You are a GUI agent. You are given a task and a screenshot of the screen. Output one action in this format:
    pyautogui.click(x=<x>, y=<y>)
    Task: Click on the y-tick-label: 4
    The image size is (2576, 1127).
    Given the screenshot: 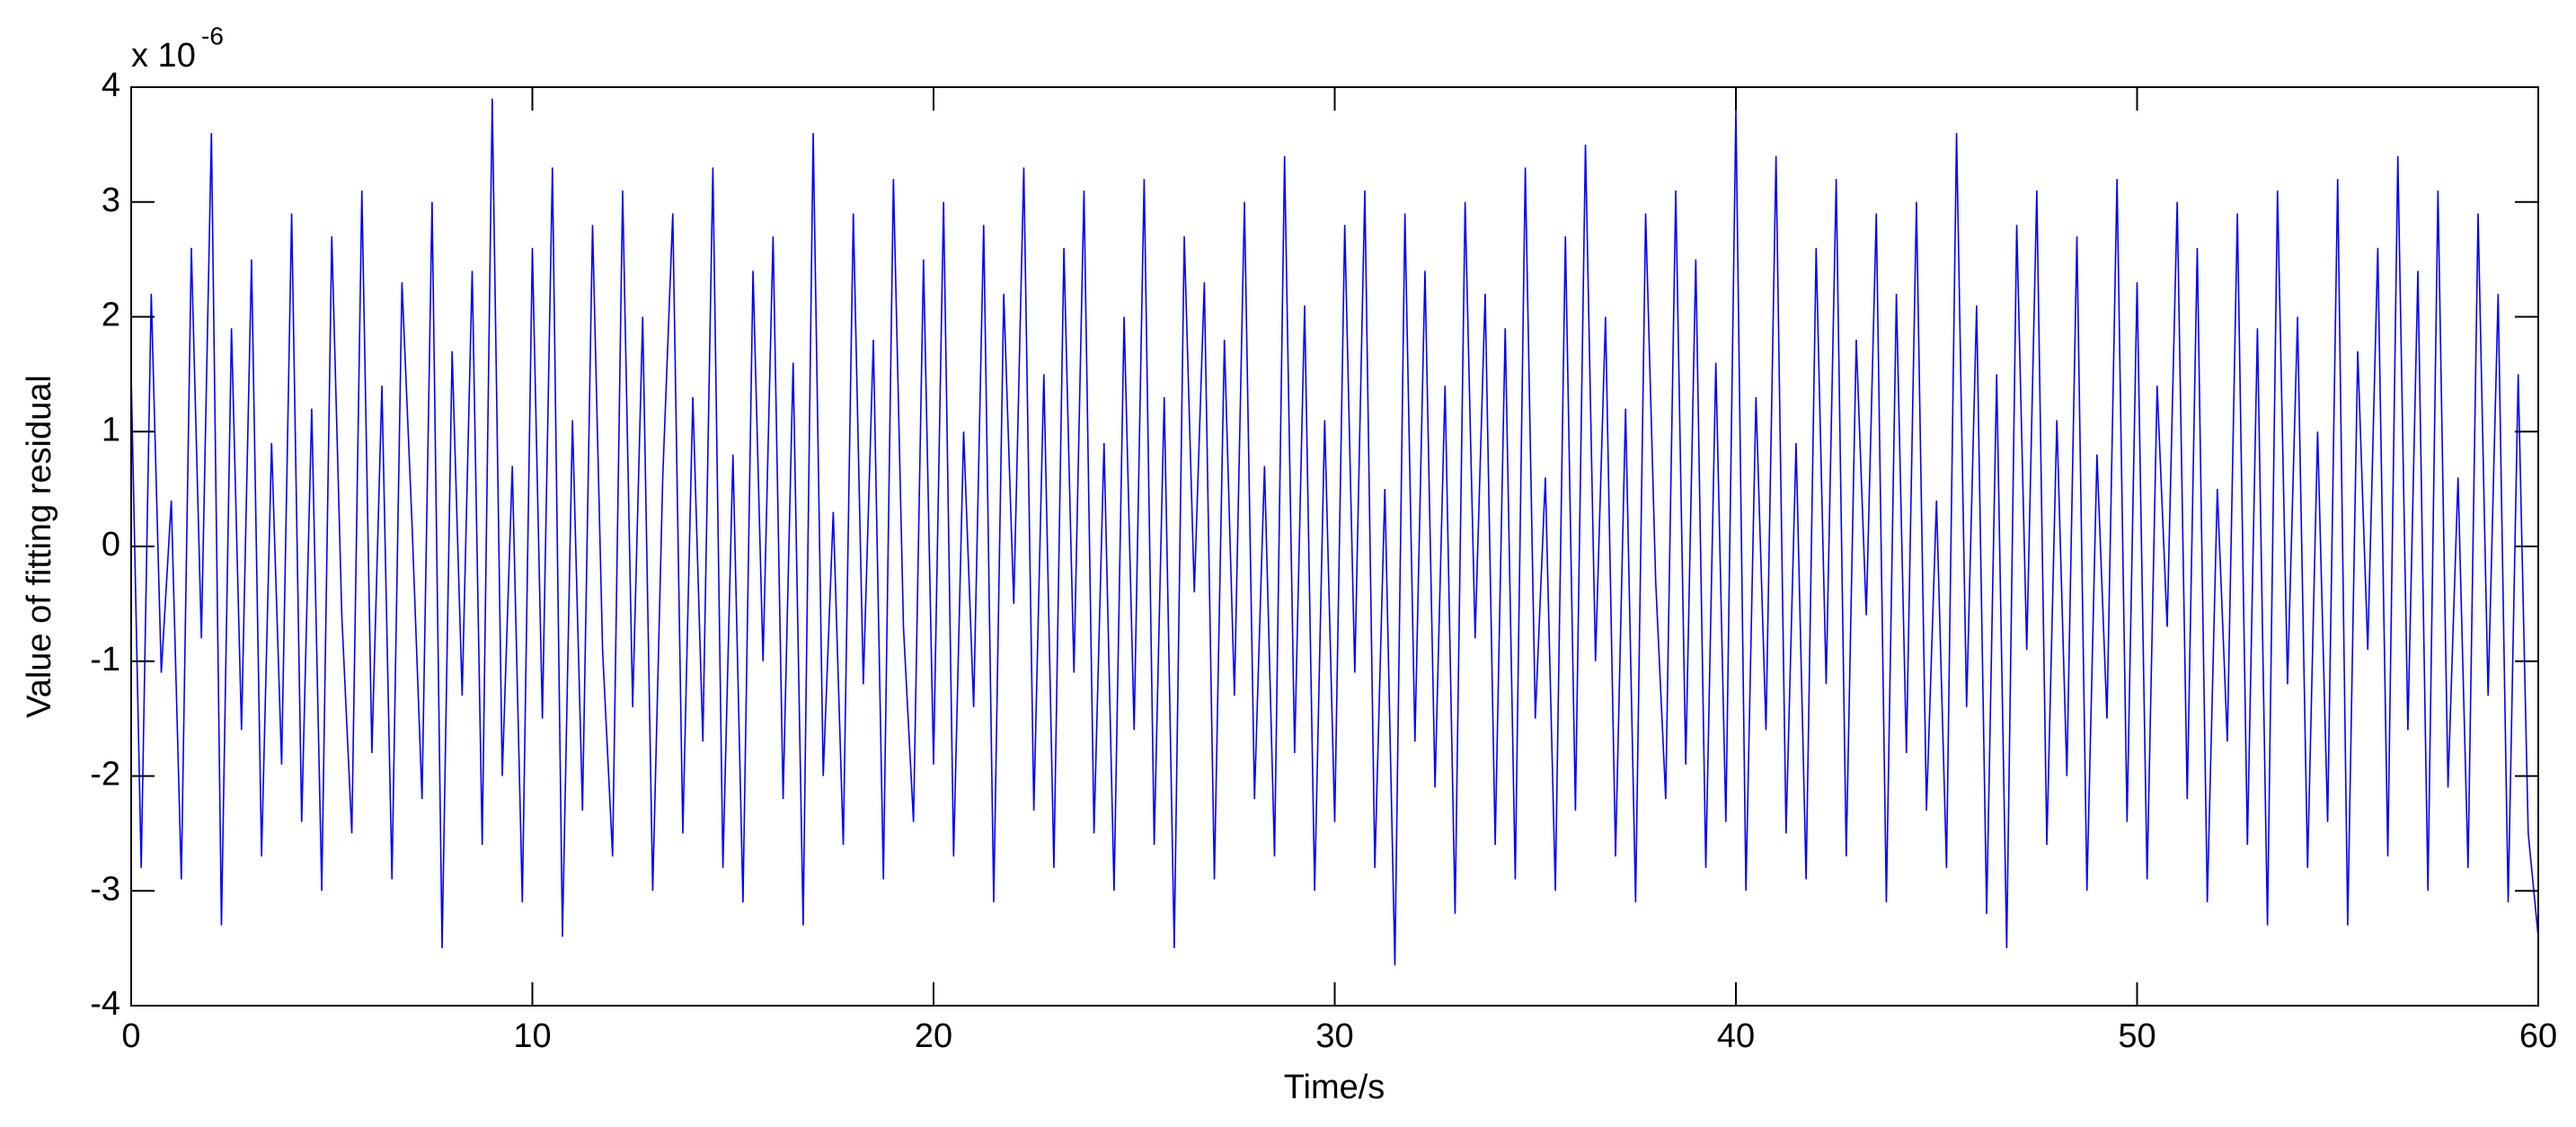 What is the action you would take?
    pyautogui.click(x=111, y=85)
    